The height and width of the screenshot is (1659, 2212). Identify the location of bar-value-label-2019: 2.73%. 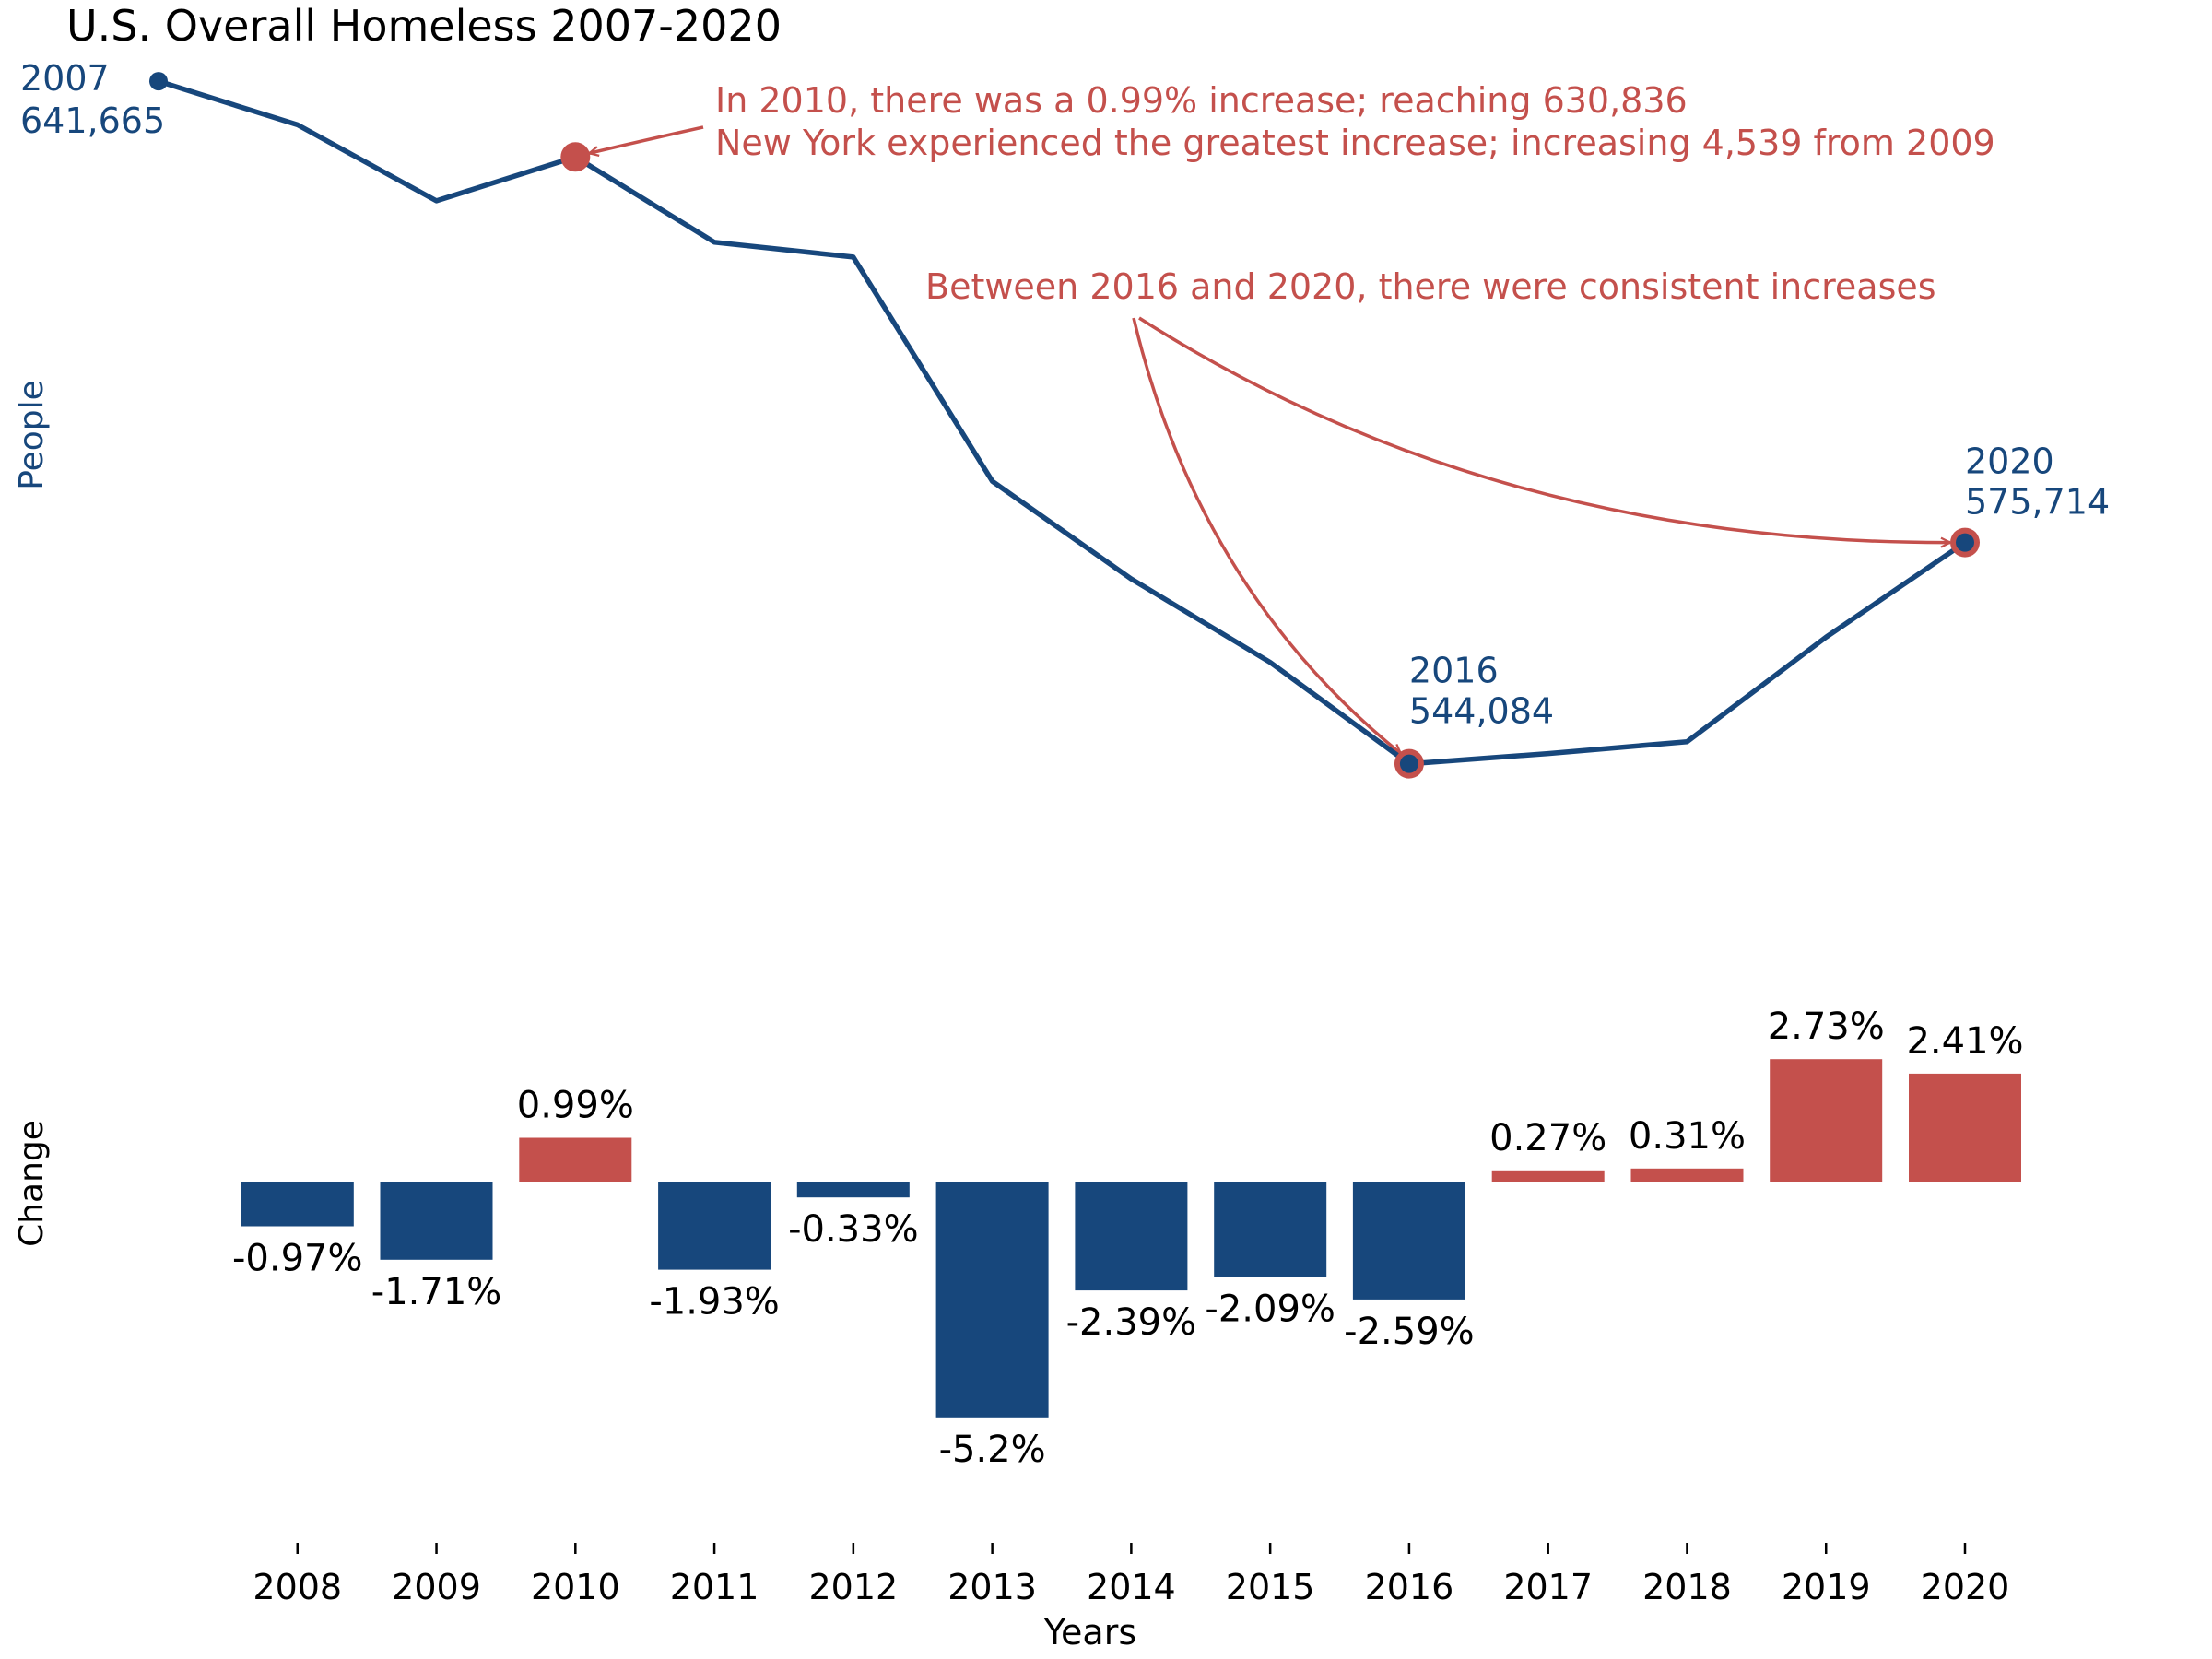
(1826, 1027).